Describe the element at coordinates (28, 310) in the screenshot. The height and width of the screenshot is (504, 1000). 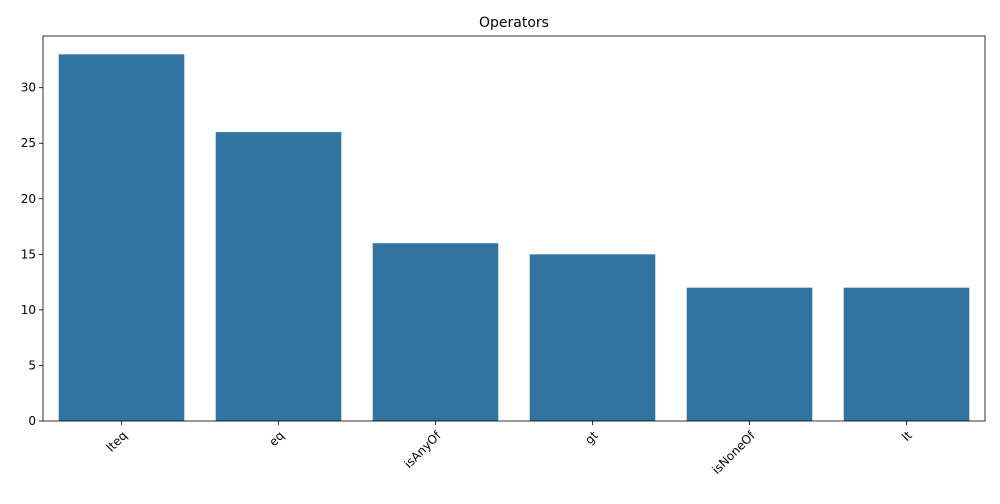
I see `y-tick-label: 10` at that location.